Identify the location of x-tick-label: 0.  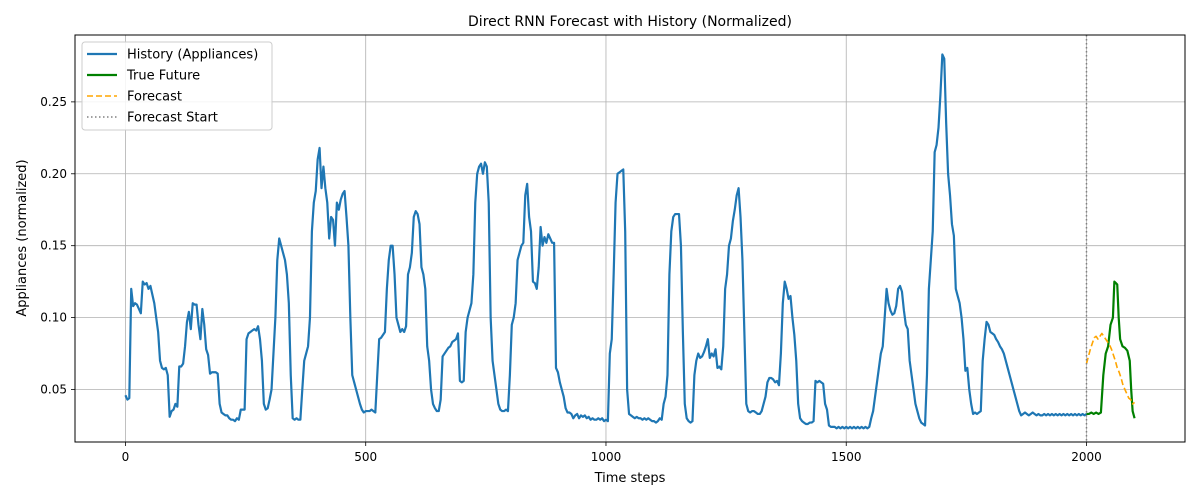
(126, 457).